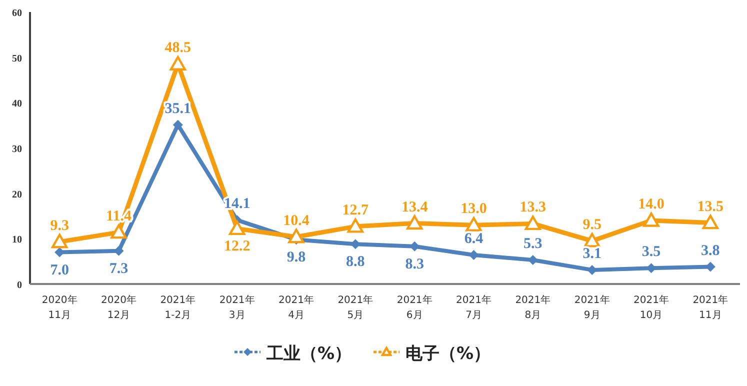 This screenshot has width=747, height=386. I want to click on data-label: 7.0, so click(59, 270).